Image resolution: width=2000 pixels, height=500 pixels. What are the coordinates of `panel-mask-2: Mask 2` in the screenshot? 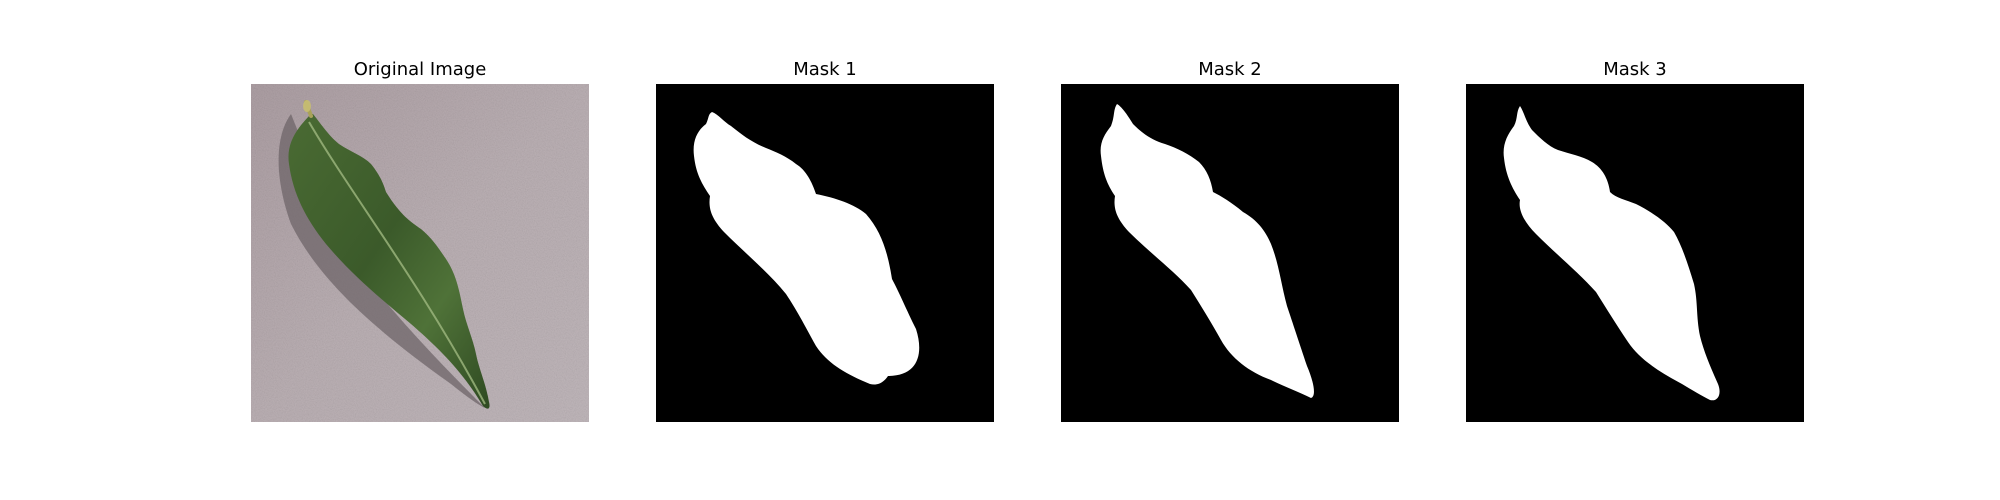 It's located at (1230, 240).